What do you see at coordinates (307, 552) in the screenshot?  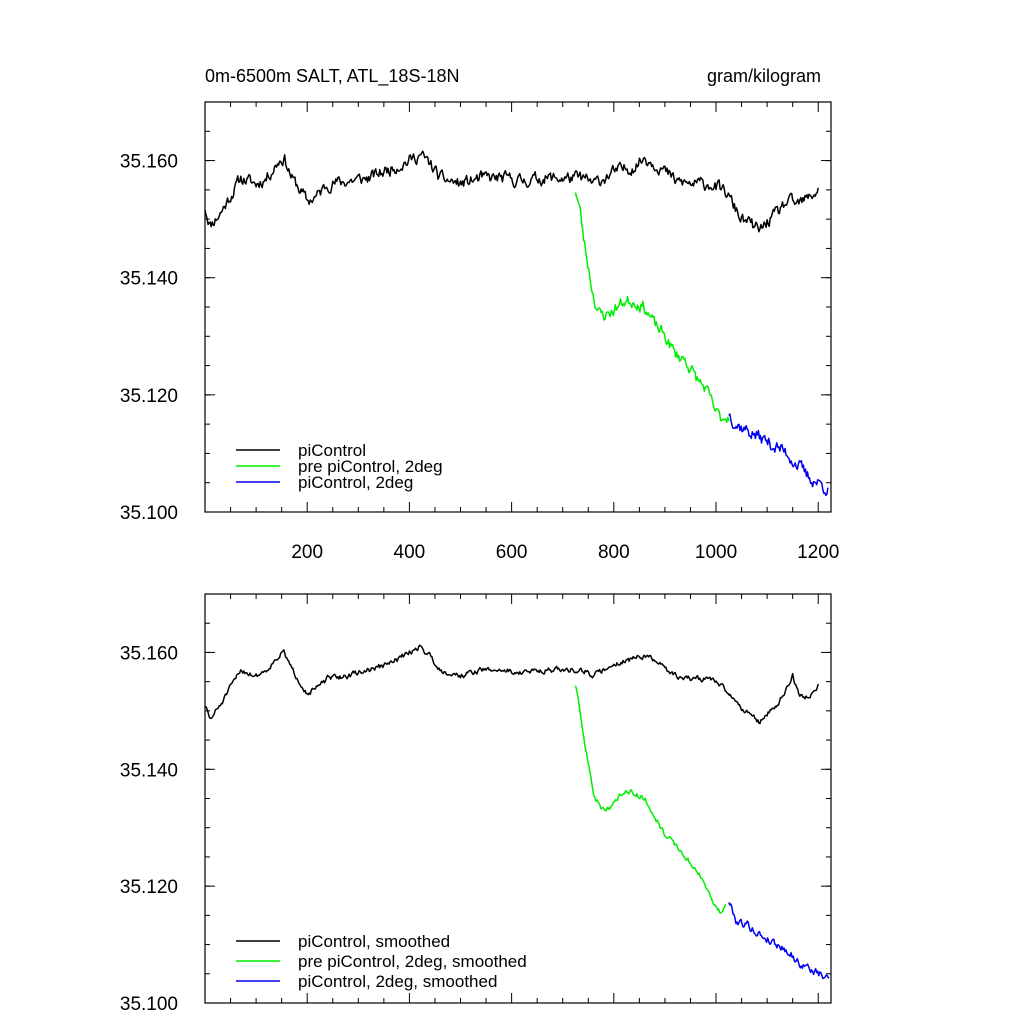 I see `x-tick-label: 200` at bounding box center [307, 552].